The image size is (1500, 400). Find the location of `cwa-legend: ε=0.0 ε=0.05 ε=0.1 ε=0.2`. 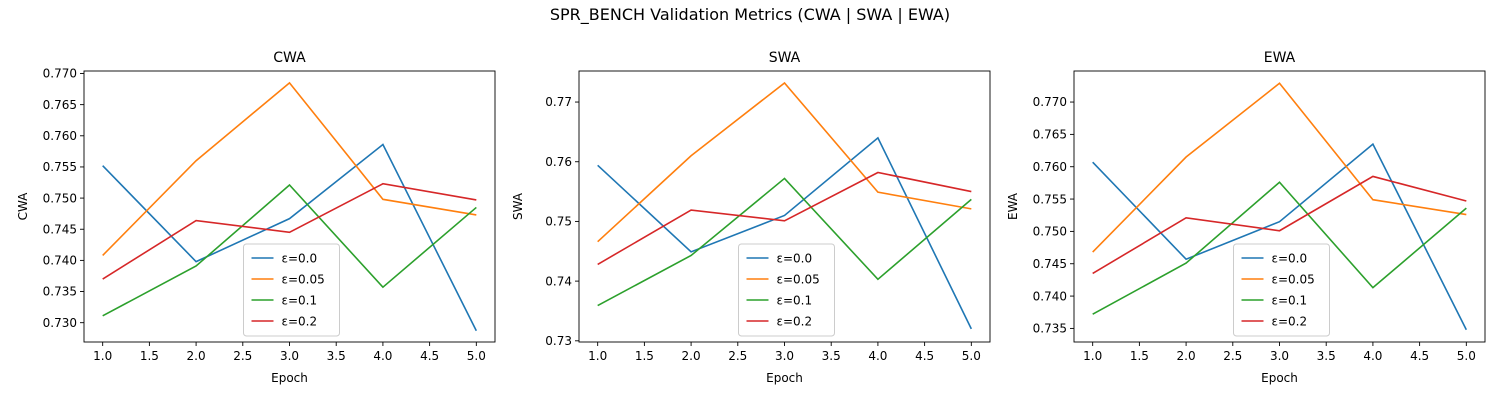

cwa-legend: ε=0.0 ε=0.05 ε=0.1 ε=0.2 is located at coordinates (291, 290).